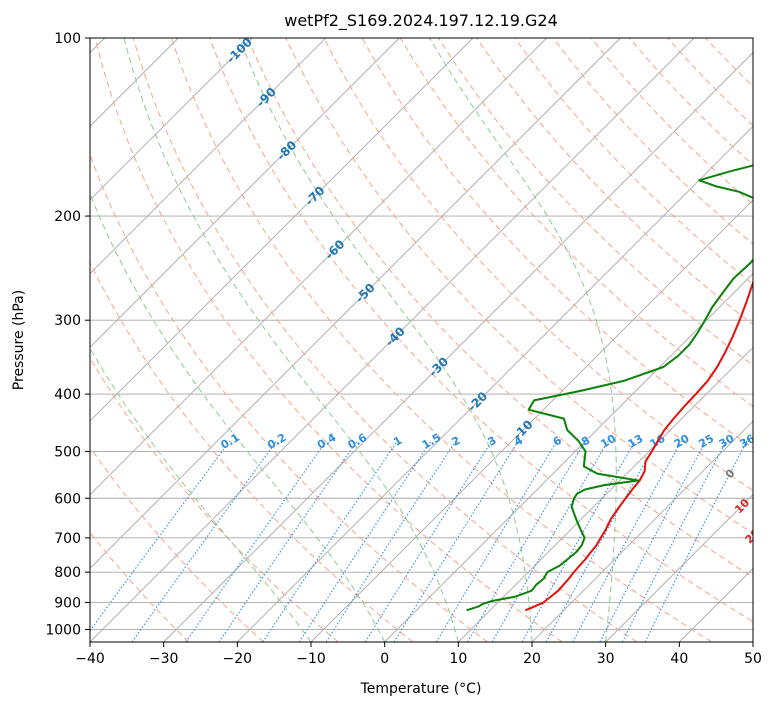  I want to click on y-tick-label: 600, so click(67, 499).